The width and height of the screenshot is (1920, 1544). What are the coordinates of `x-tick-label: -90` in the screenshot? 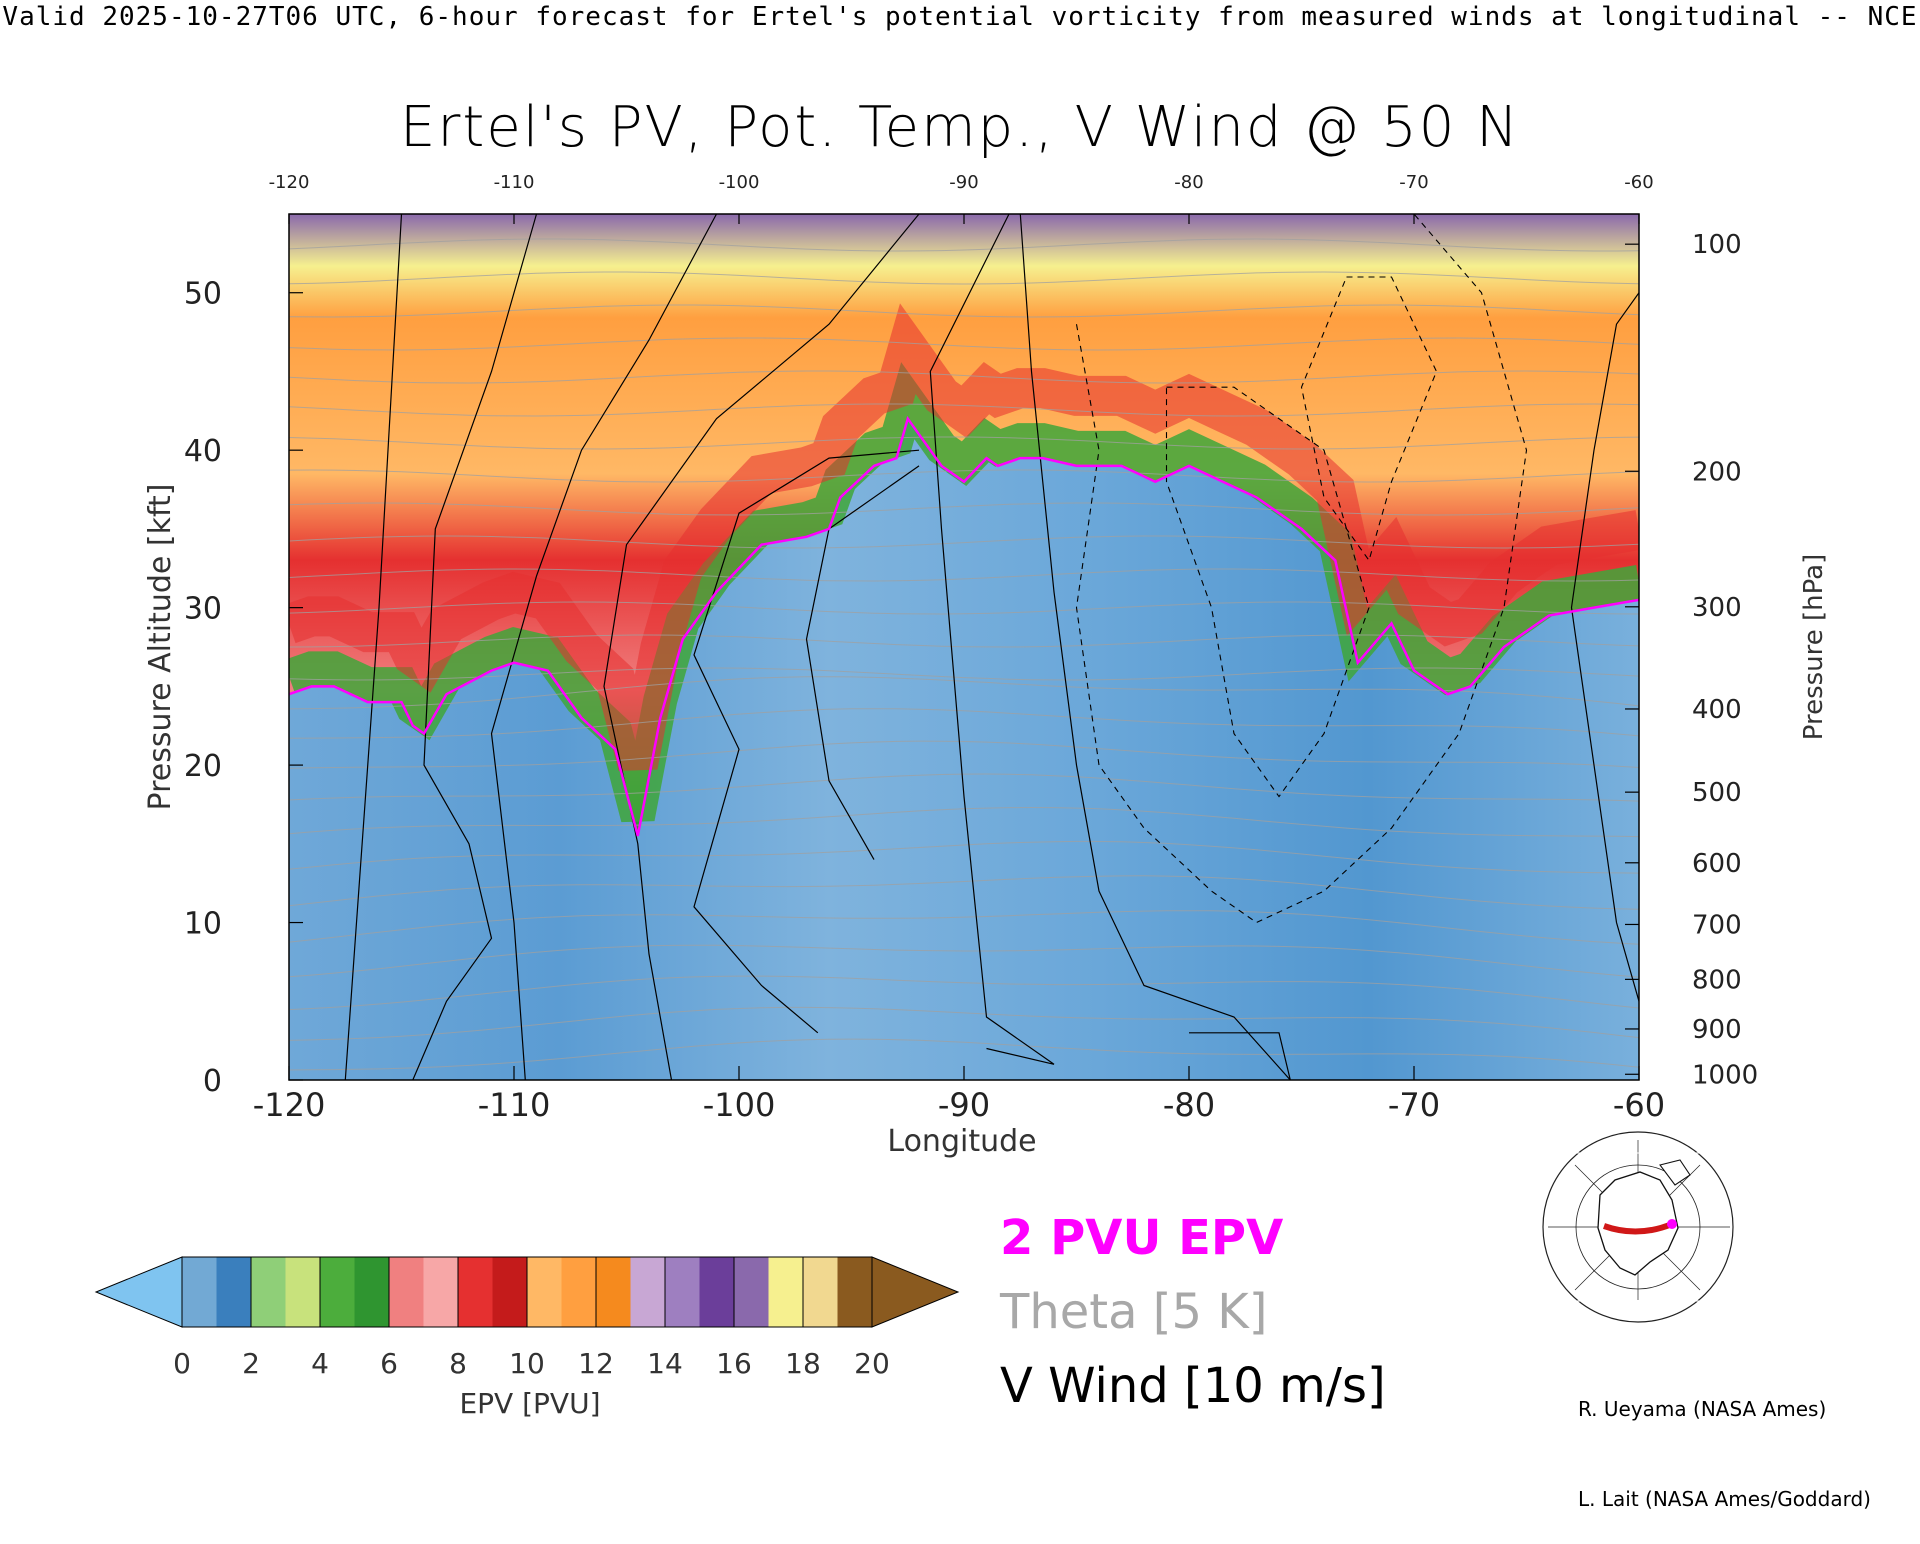 It's located at (964, 1105).